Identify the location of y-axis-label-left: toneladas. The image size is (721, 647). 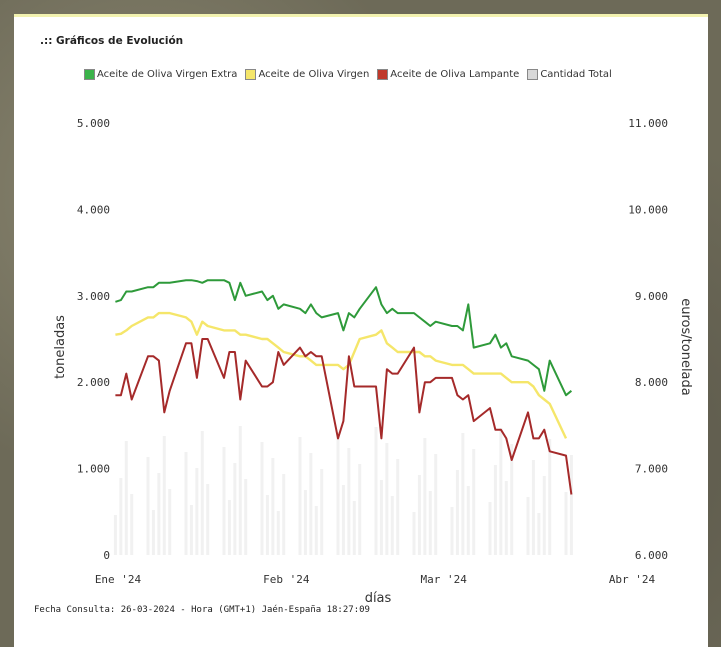
(60, 347).